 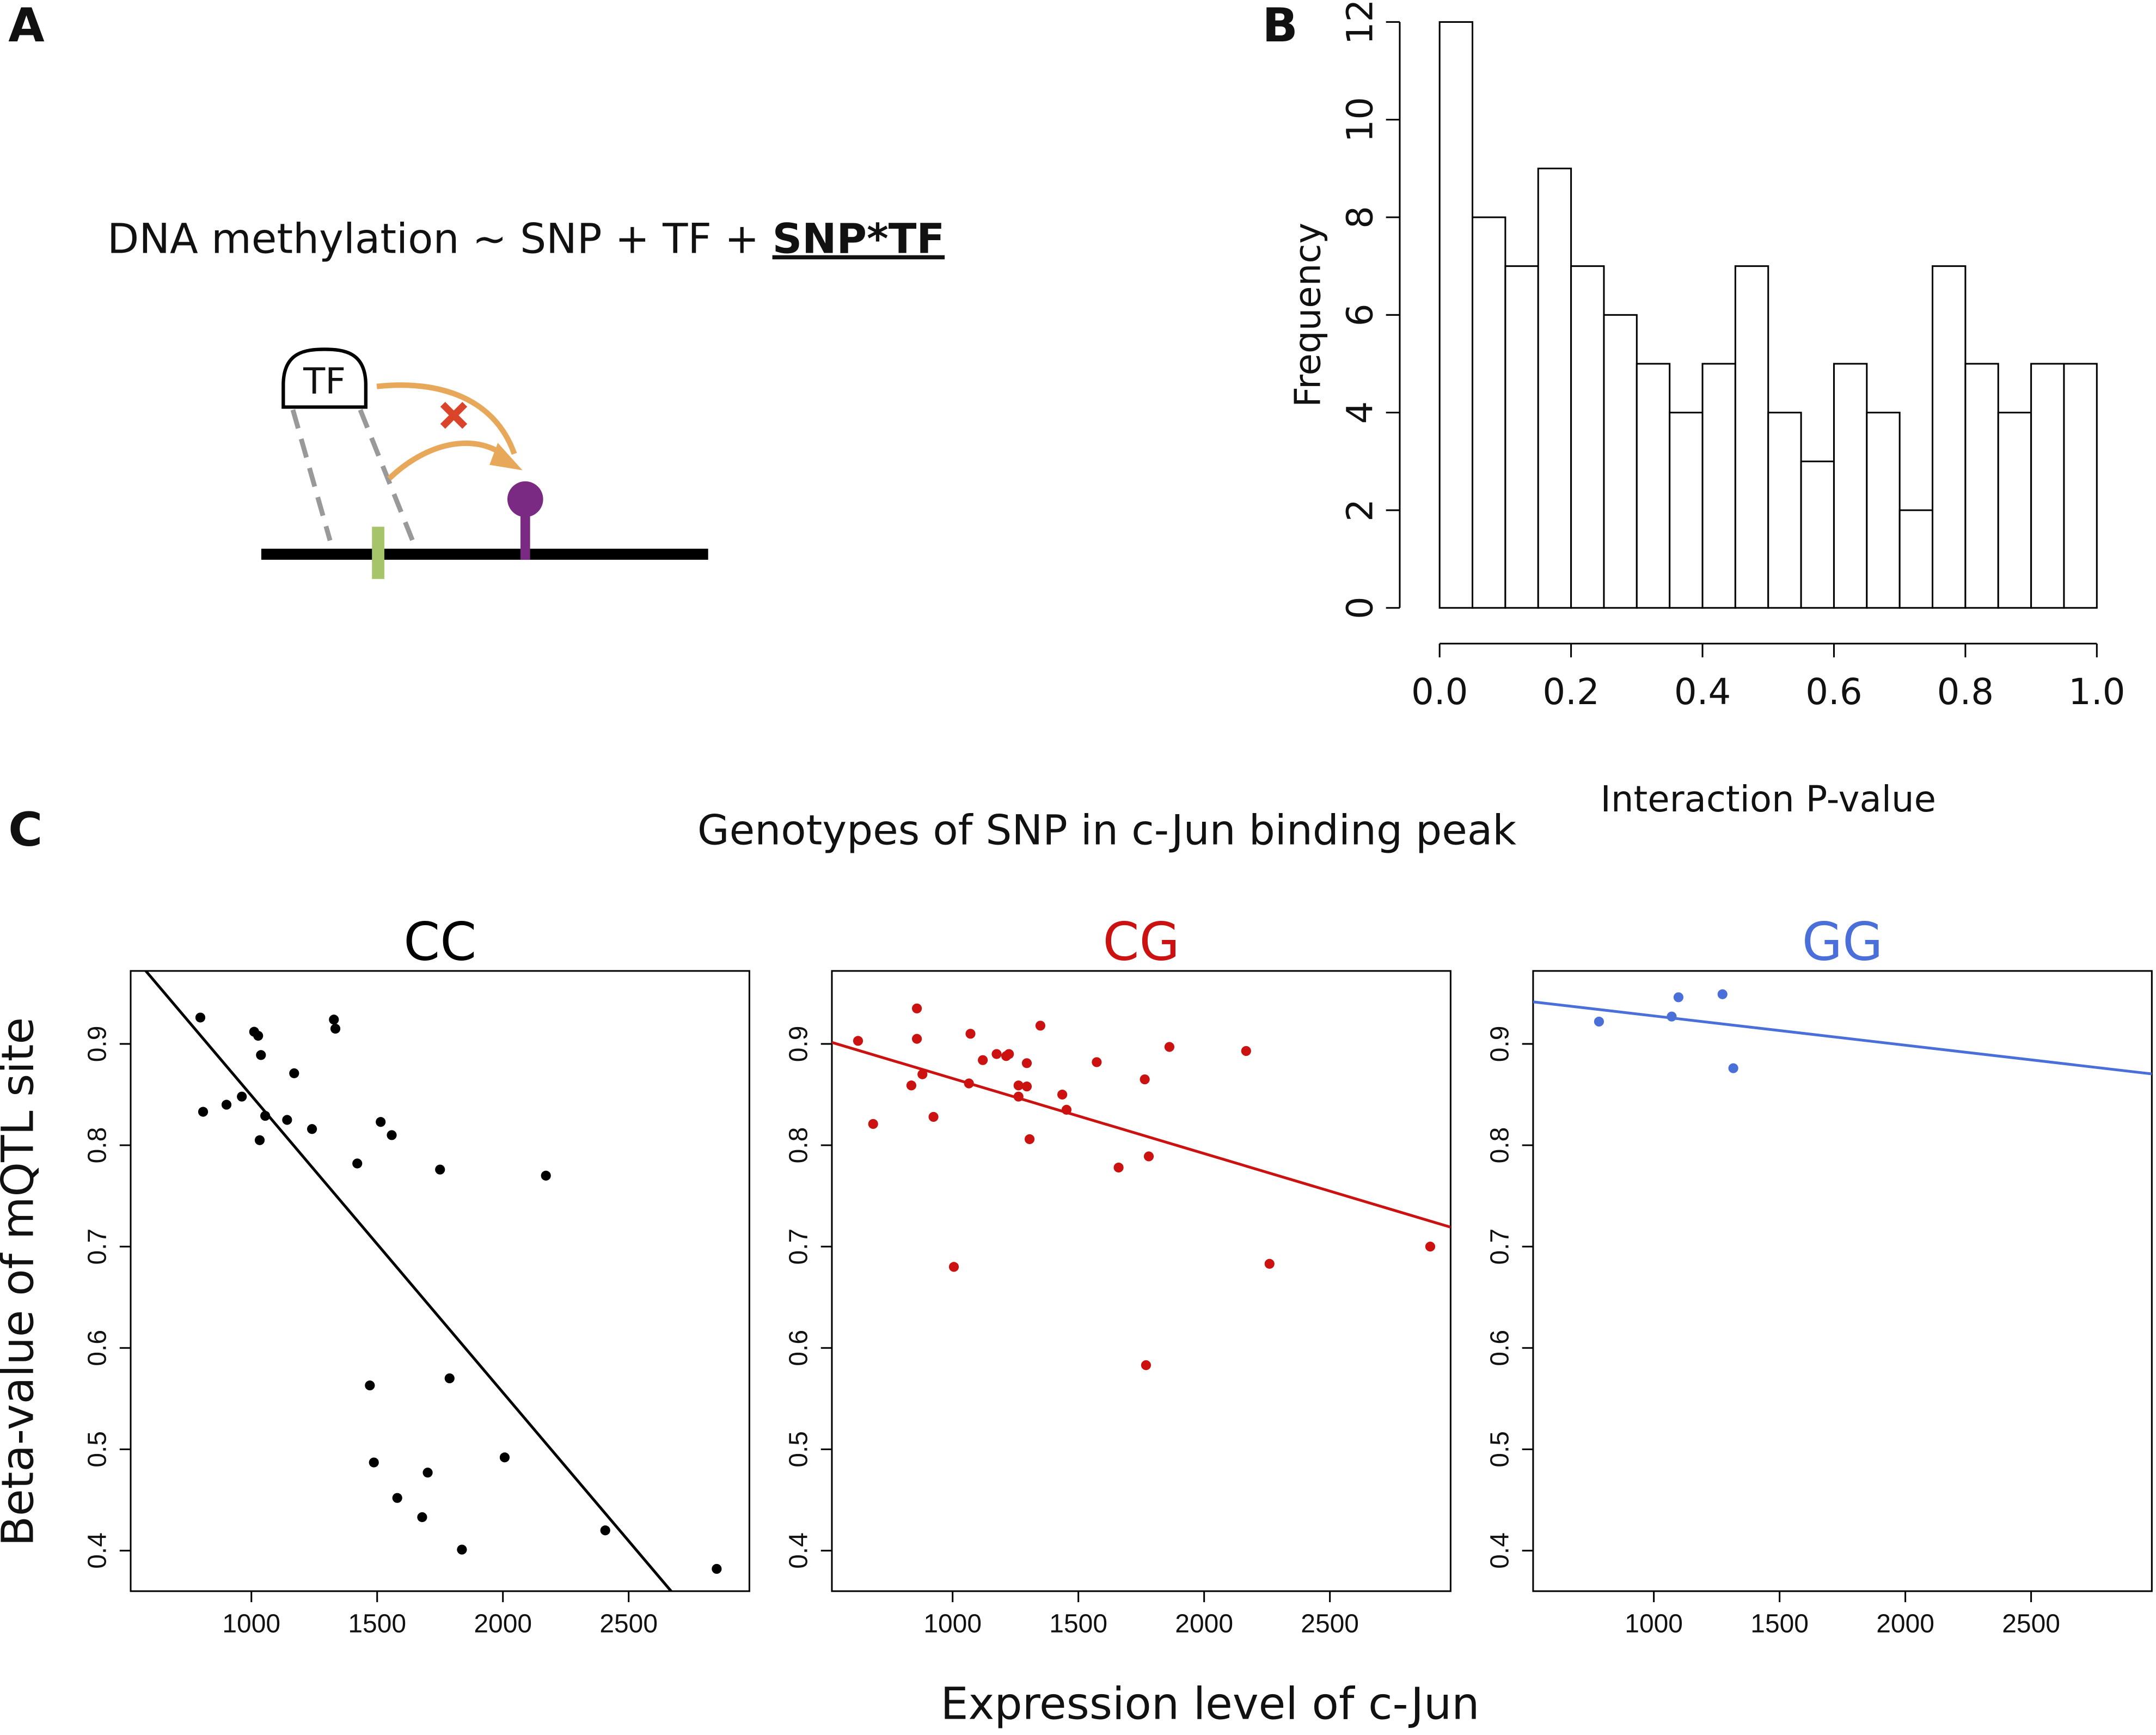 I want to click on tf-shape, so click(x=324, y=378).